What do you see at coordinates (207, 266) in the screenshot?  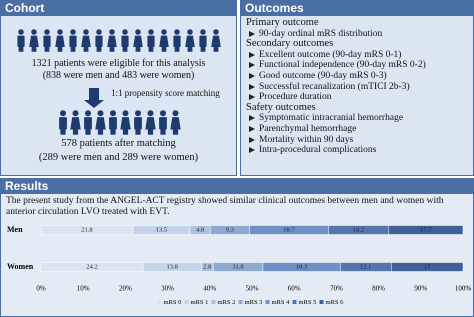 I see `value-label: 2.8` at bounding box center [207, 266].